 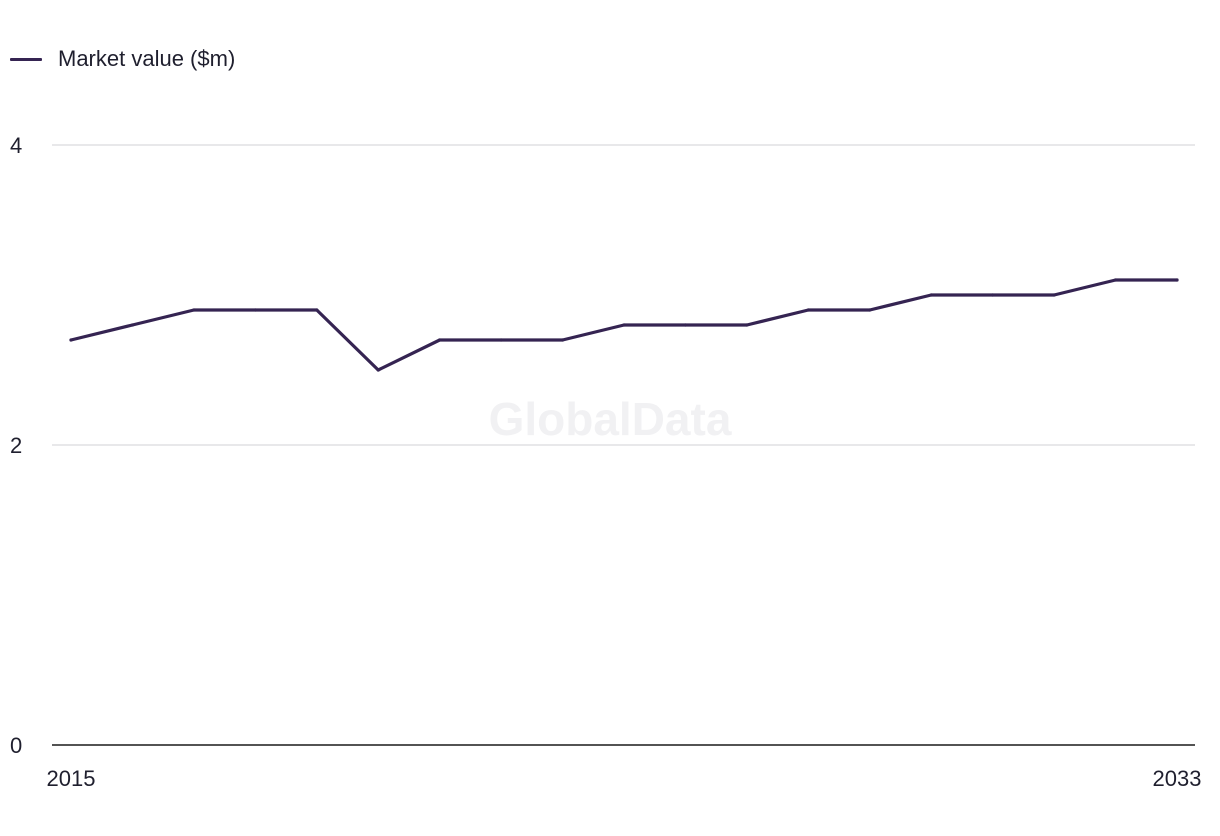 What do you see at coordinates (71, 778) in the screenshot?
I see `x-tick-label: 2015` at bounding box center [71, 778].